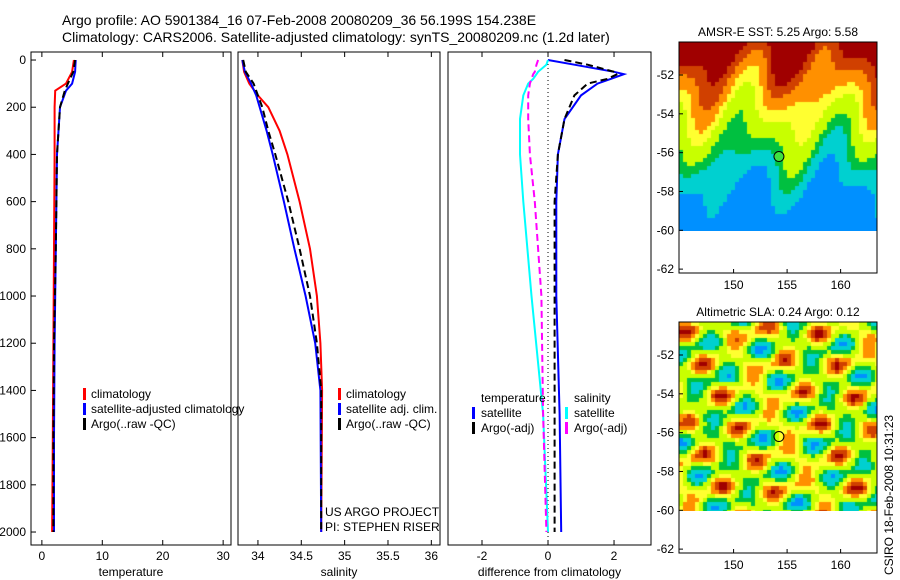 The width and height of the screenshot is (900, 580). I want to click on sla-map-title: Altimetric SLA: 0.24 Argo: 0.12, so click(778, 312).